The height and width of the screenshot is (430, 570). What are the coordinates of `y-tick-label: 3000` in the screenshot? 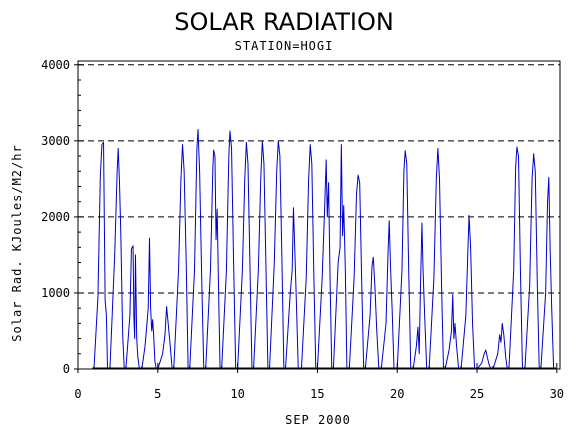 It's located at (55, 141).